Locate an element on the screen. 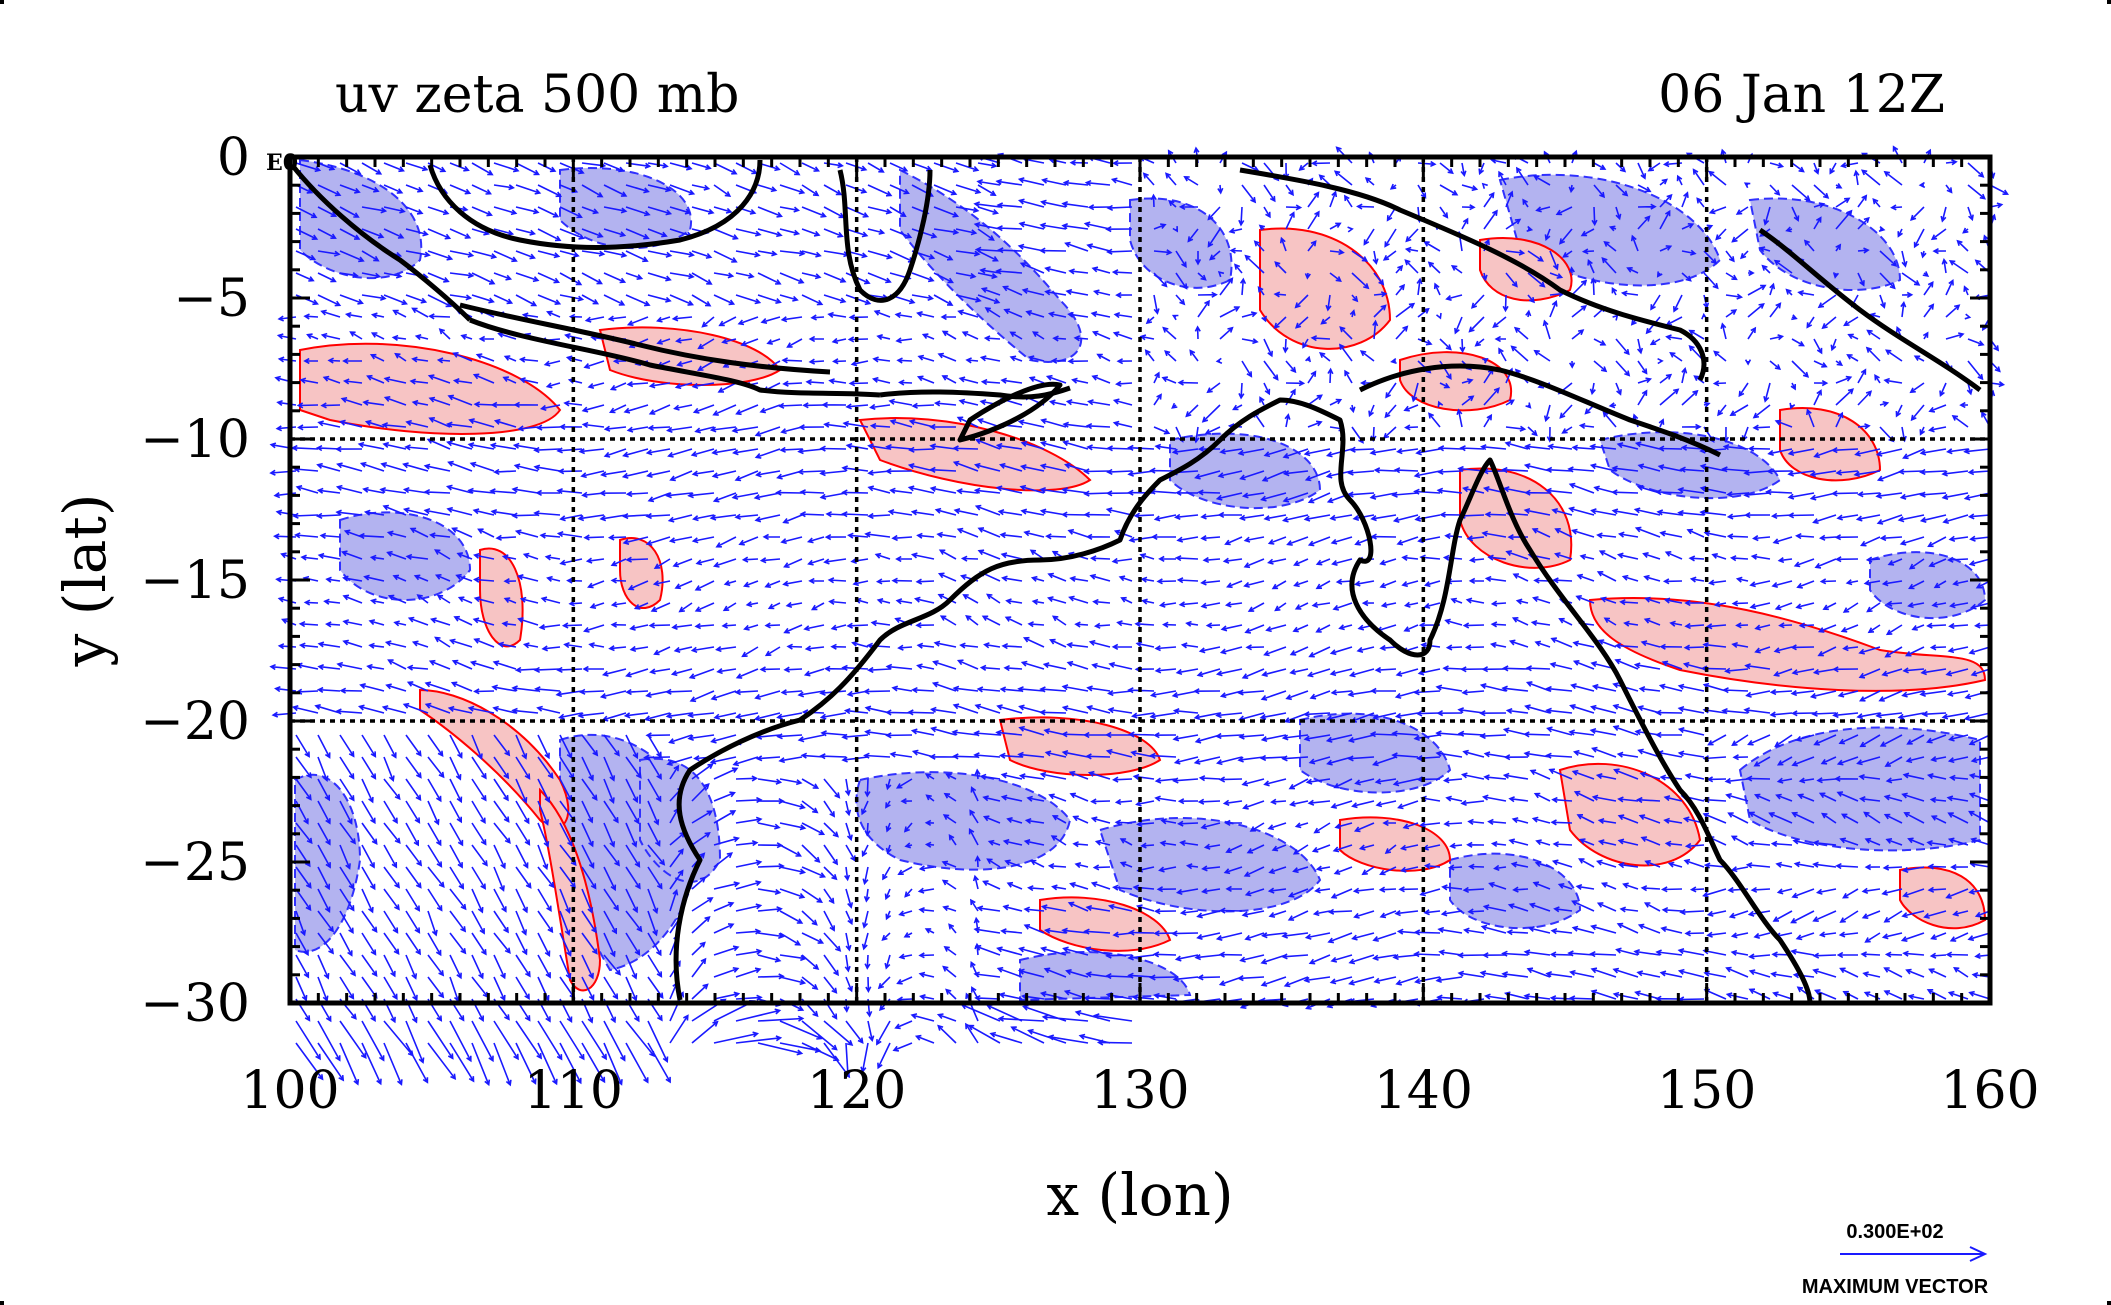 This screenshot has height=1305, width=2111. neg-region is located at coordinates (1210, 865).